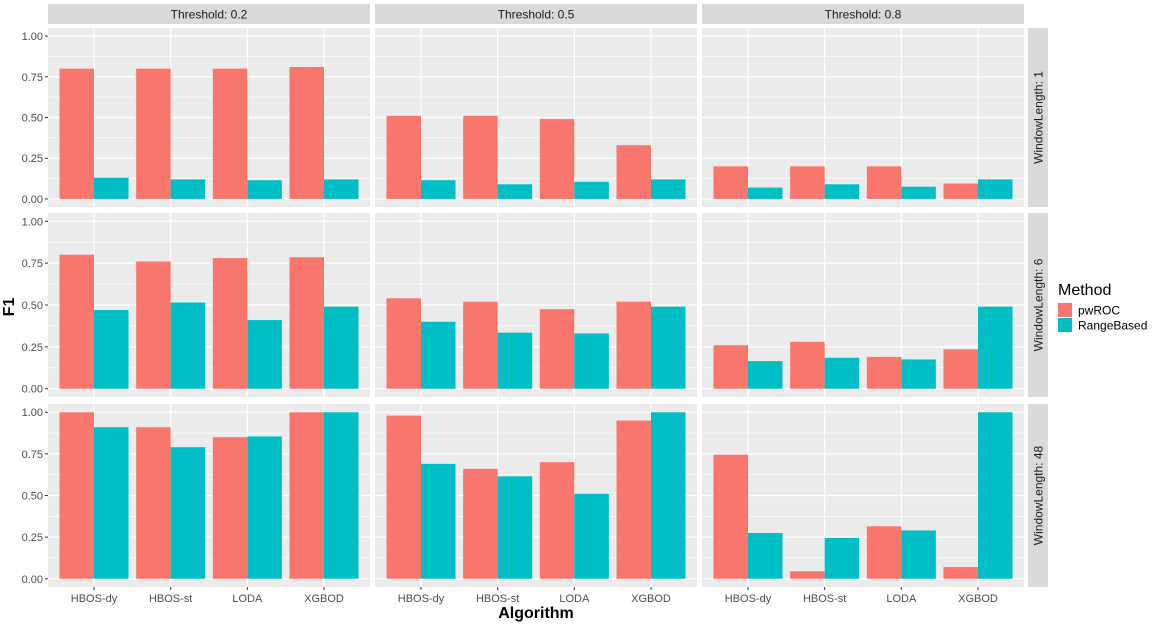 The image size is (1163, 626). What do you see at coordinates (32, 538) in the screenshot?
I see `y-tick-label: 0.25` at bounding box center [32, 538].